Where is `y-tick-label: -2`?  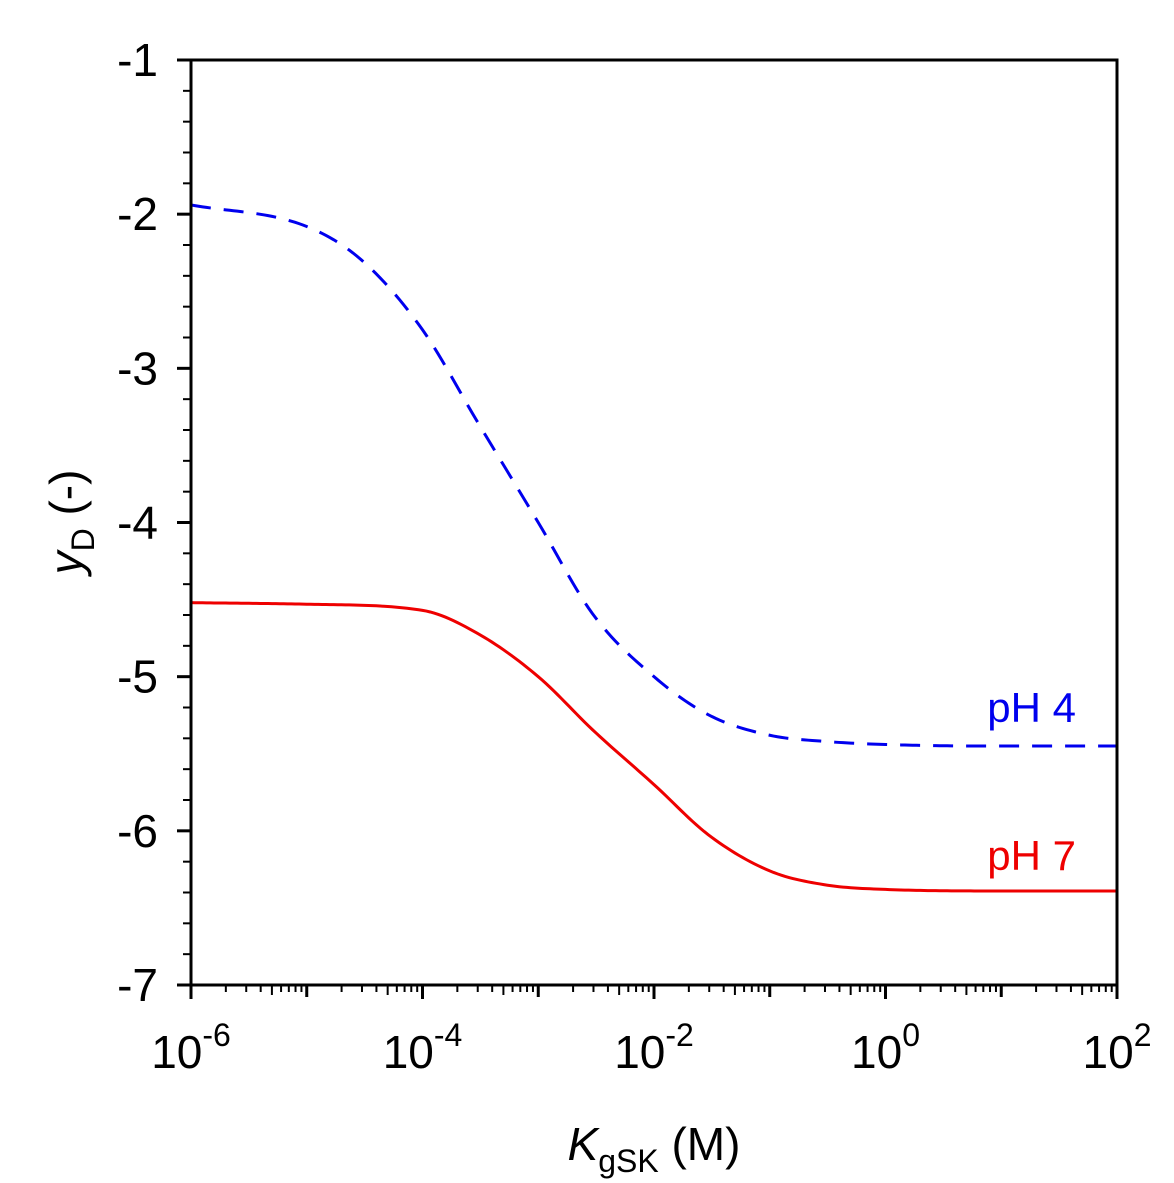
y-tick-label: -2 is located at coordinates (137, 214).